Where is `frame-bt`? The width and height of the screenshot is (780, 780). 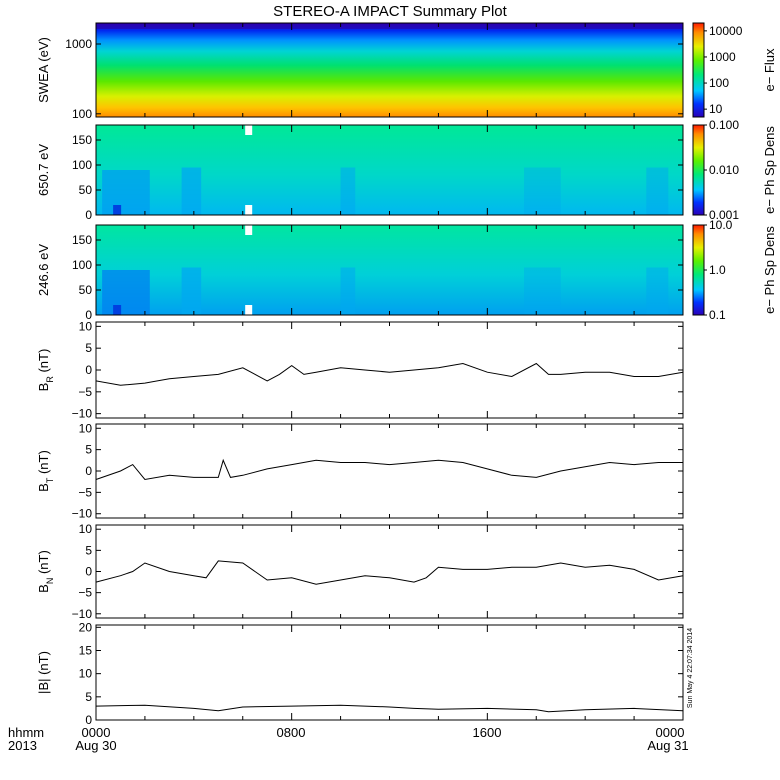
frame-bt is located at coordinates (389, 471).